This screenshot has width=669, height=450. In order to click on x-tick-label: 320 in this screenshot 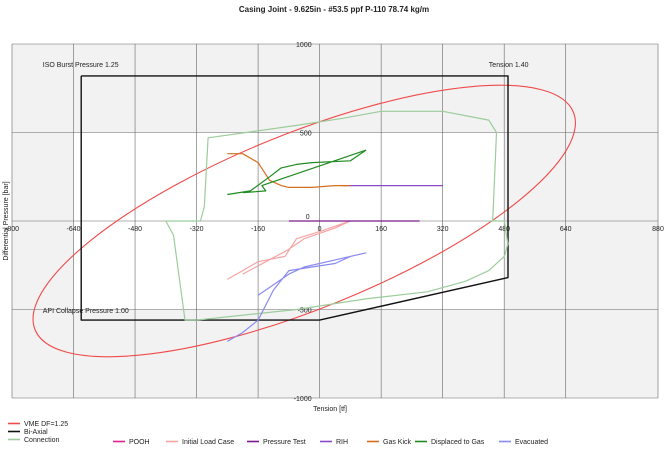, I will do `click(443, 229)`.